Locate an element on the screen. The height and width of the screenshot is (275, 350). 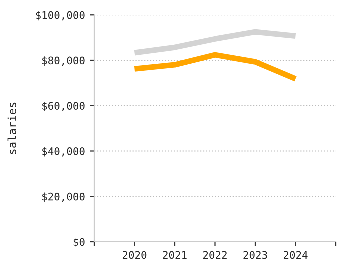
y-axis-title: salaries is located at coordinates (12, 128).